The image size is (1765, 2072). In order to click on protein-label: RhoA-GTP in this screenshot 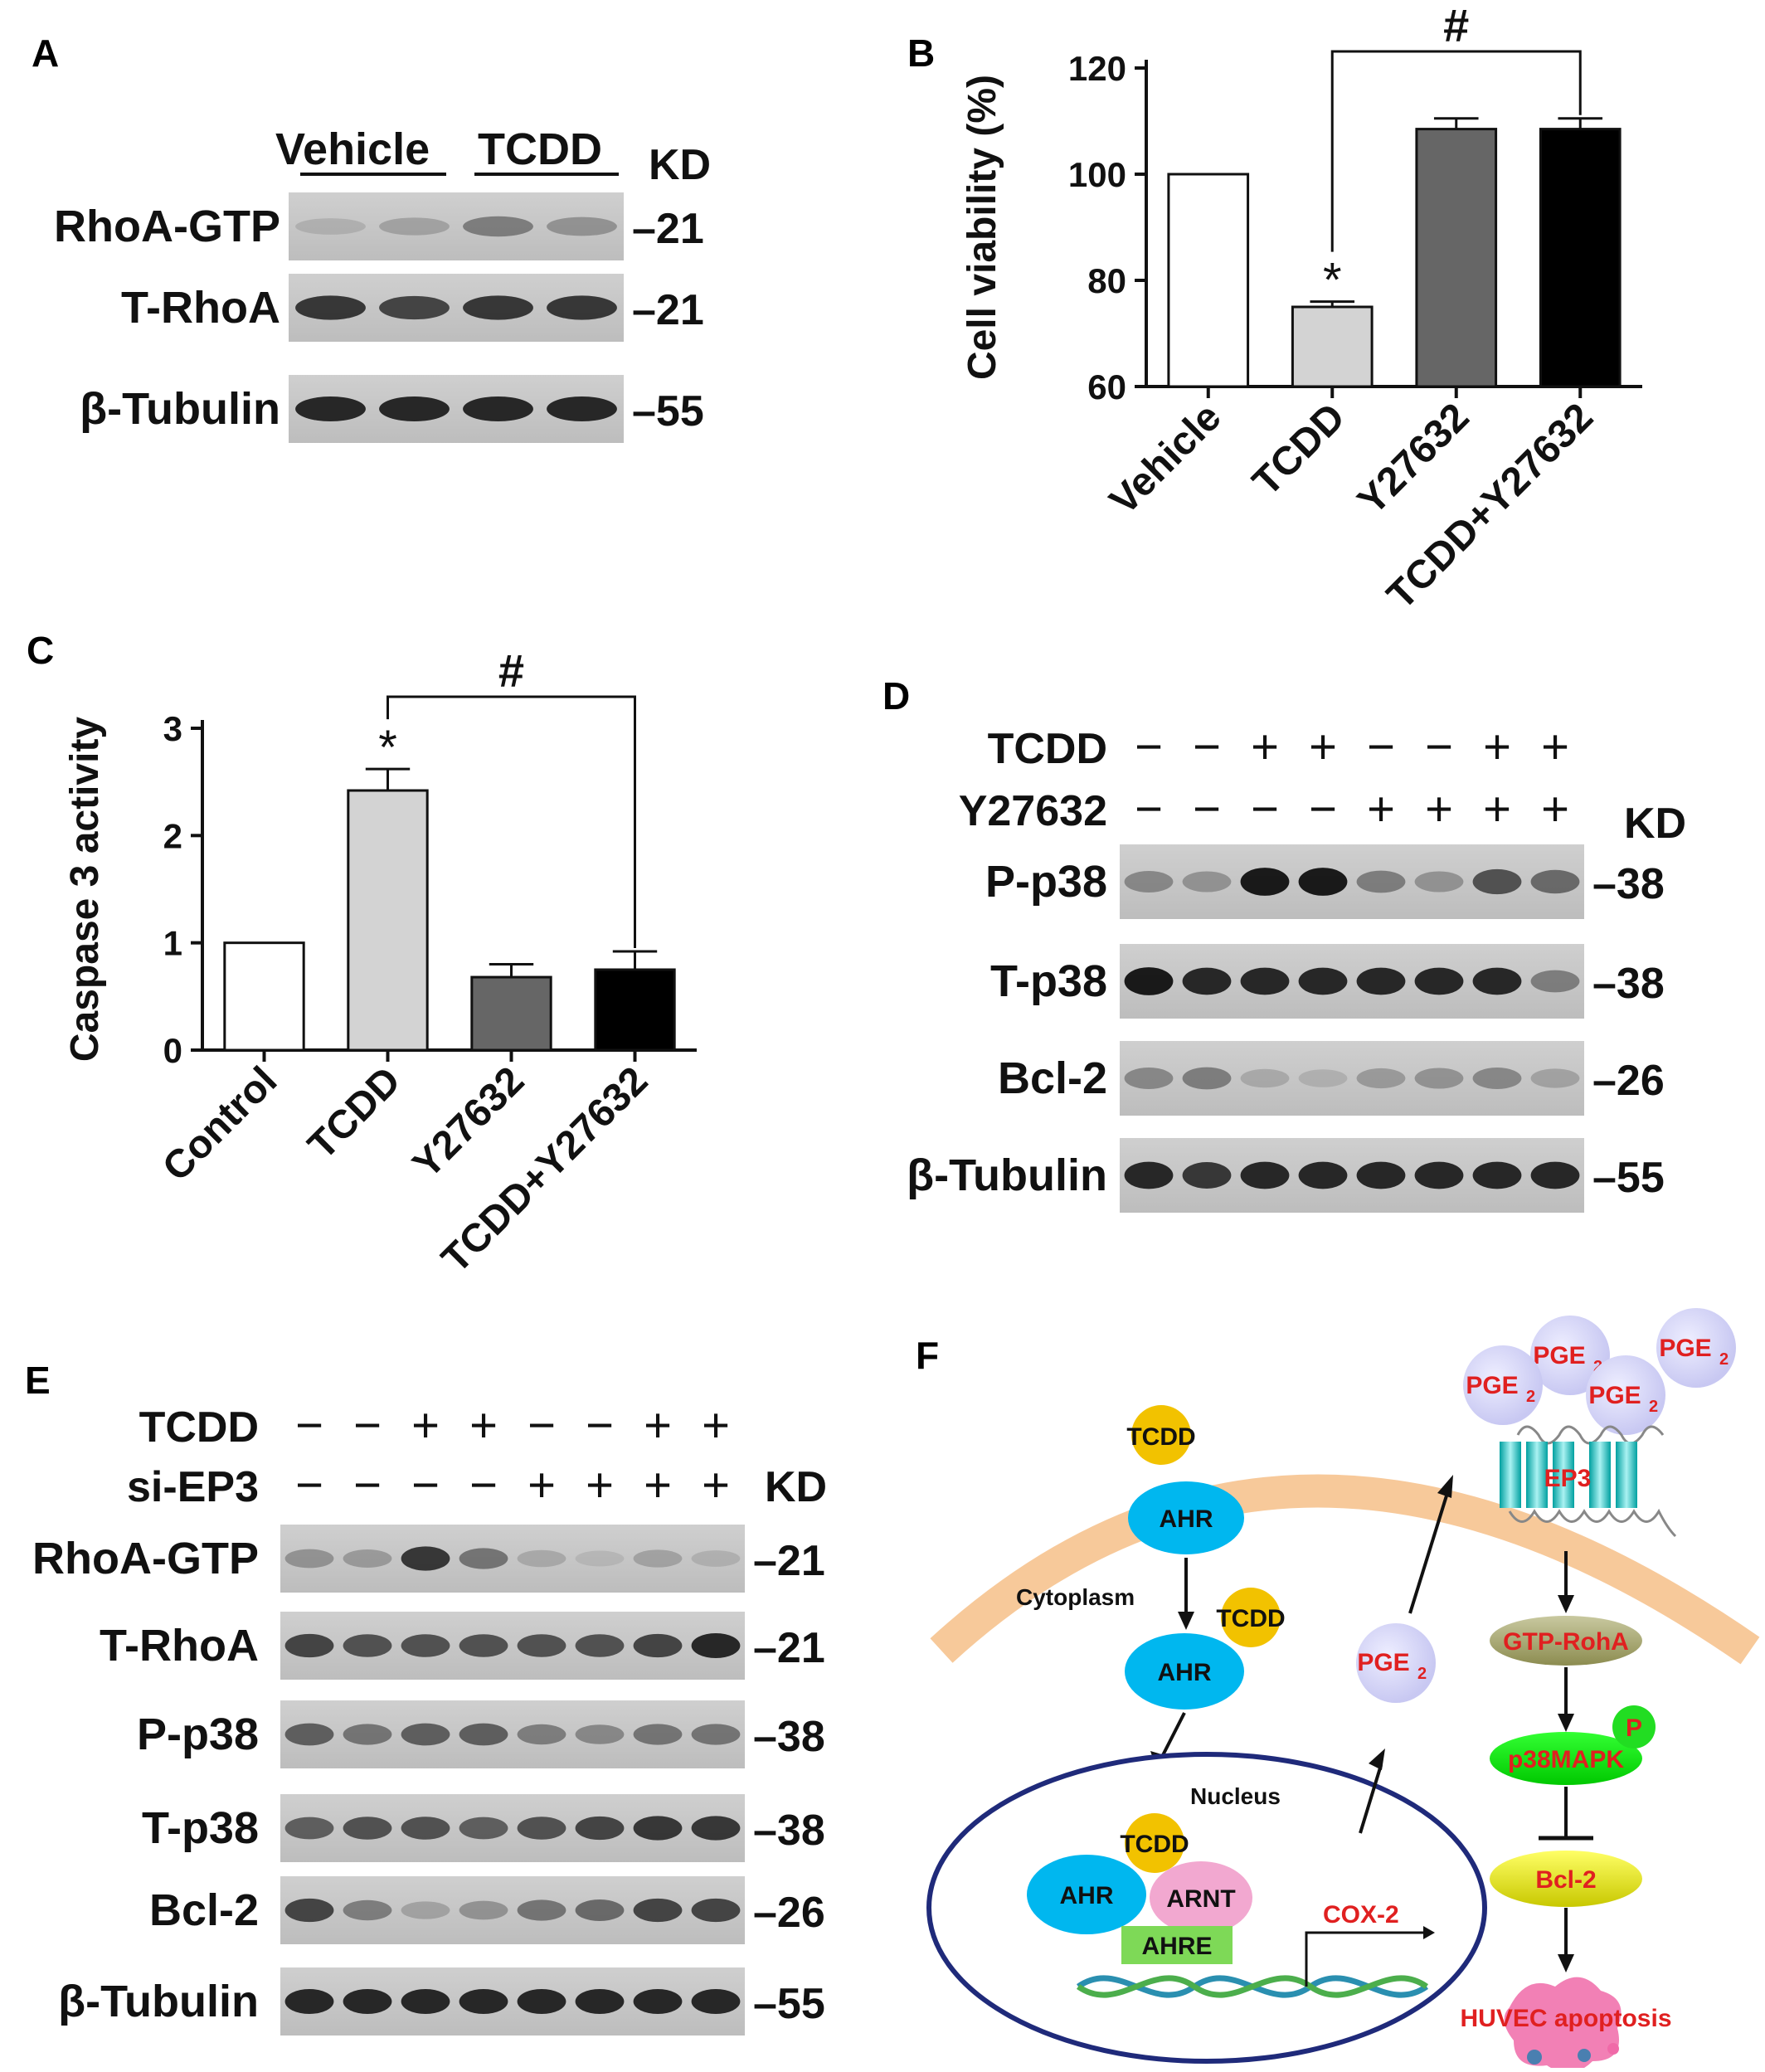, I will do `click(145, 1558)`.